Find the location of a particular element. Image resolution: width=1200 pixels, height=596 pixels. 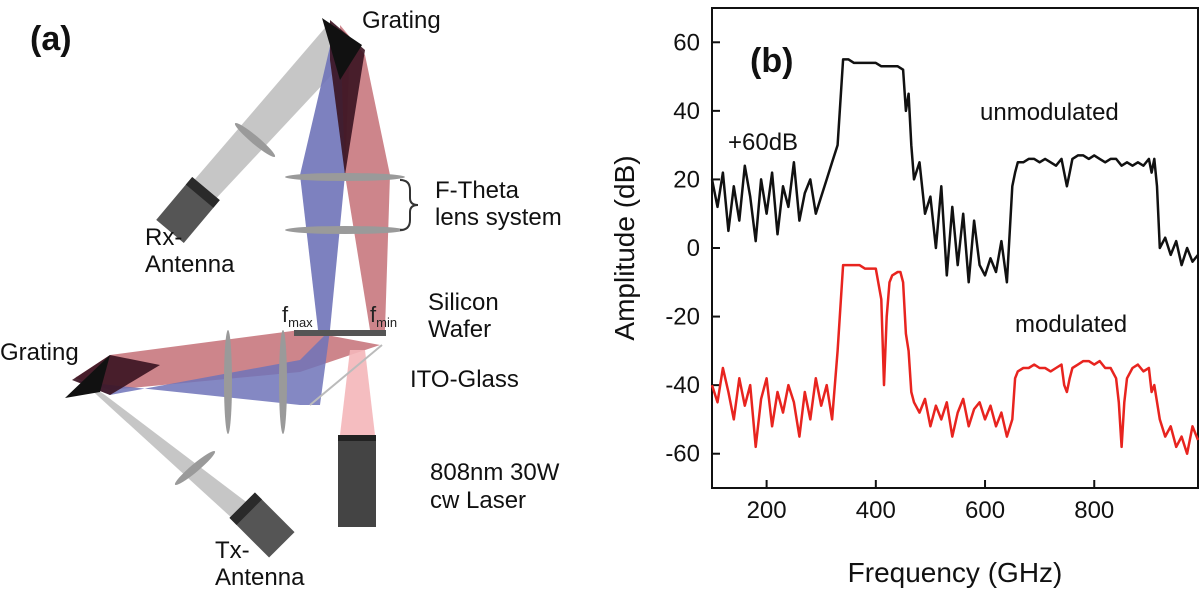

x-tick-label: 800 is located at coordinates (1094, 510).